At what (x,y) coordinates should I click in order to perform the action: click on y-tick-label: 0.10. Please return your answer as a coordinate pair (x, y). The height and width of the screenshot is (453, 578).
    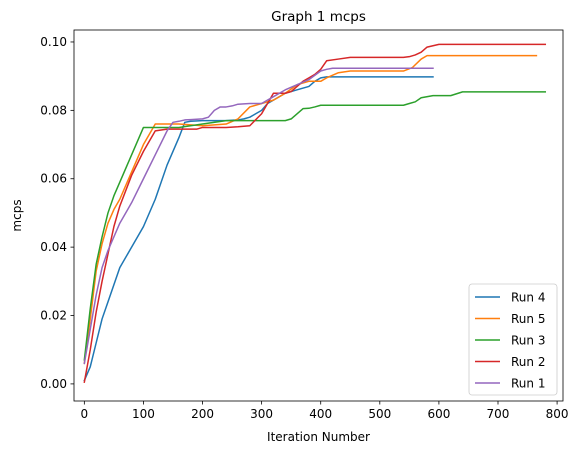
    Looking at the image, I should click on (53, 42).